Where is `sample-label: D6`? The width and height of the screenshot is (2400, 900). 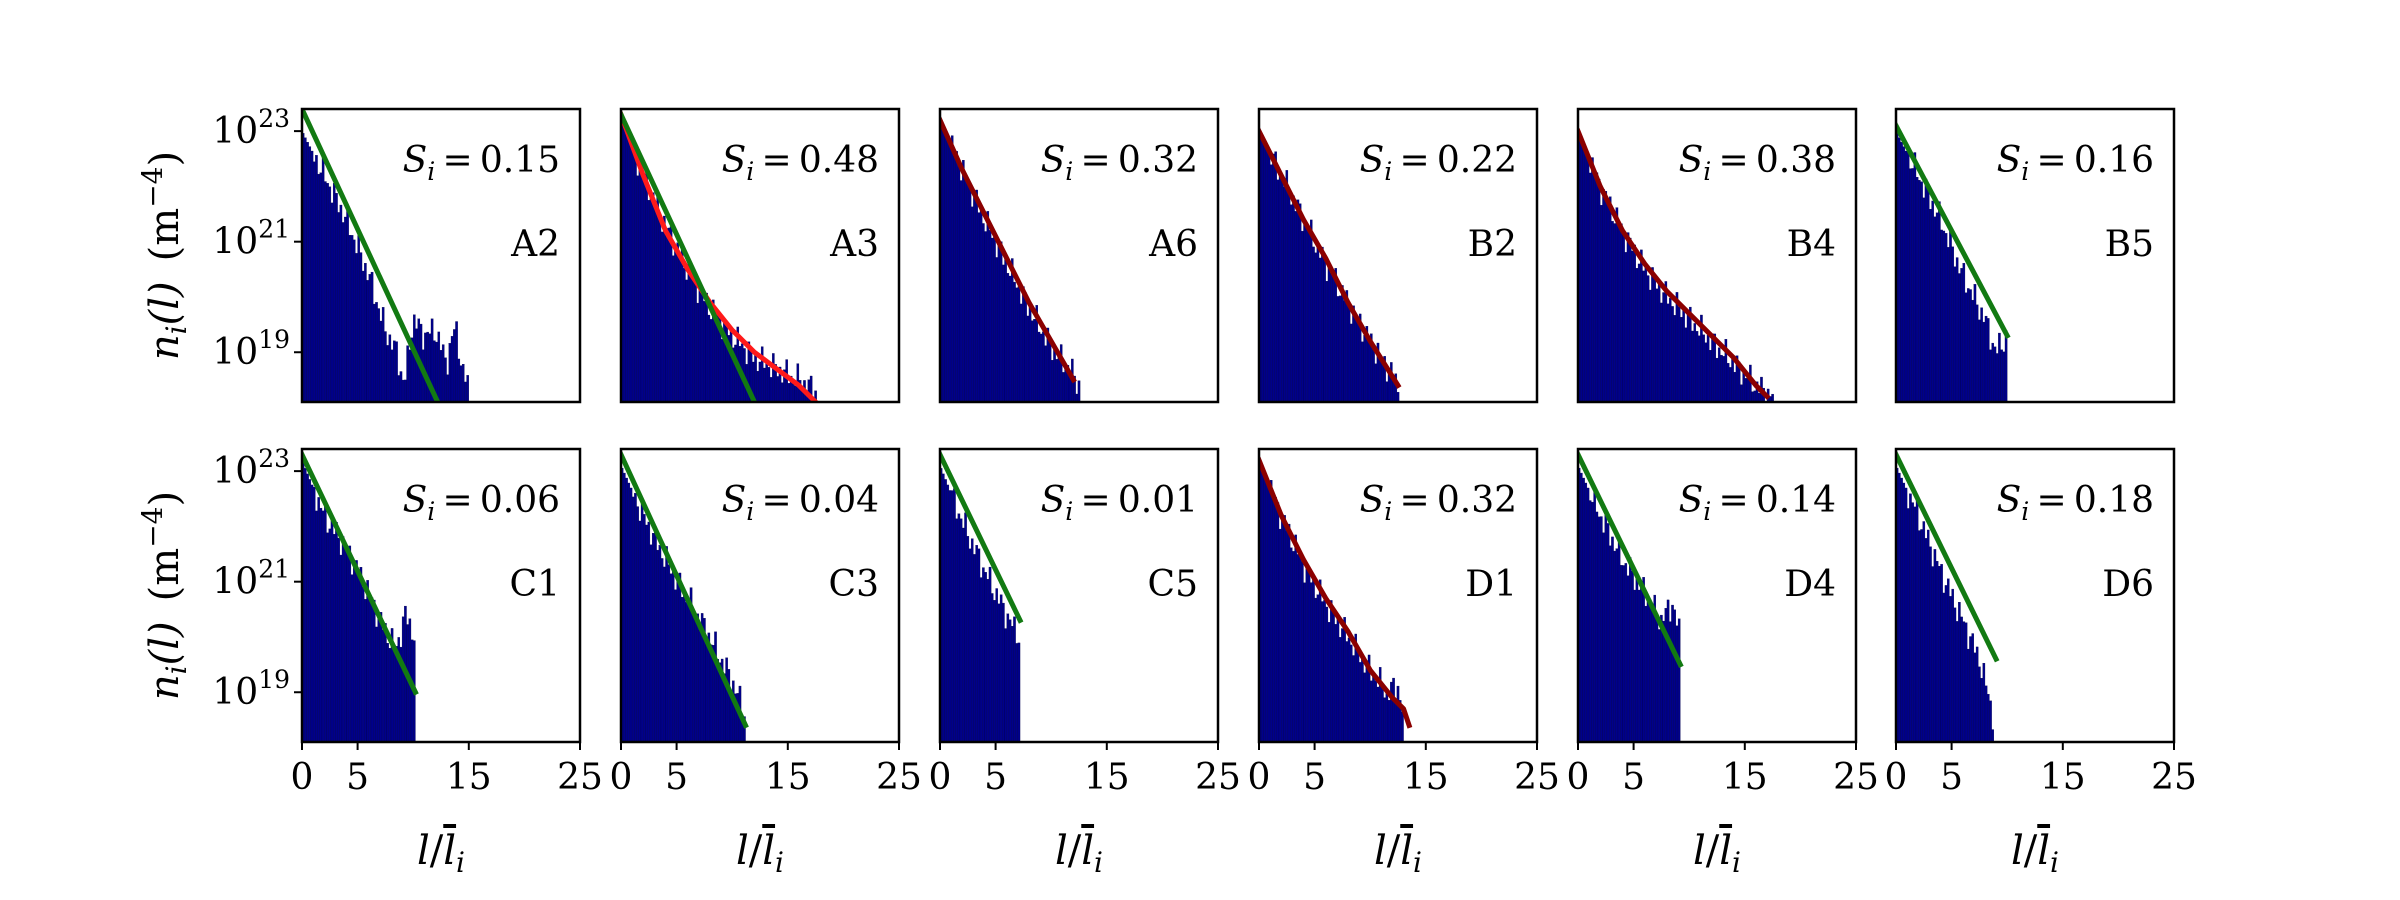 sample-label: D6 is located at coordinates (2128, 584).